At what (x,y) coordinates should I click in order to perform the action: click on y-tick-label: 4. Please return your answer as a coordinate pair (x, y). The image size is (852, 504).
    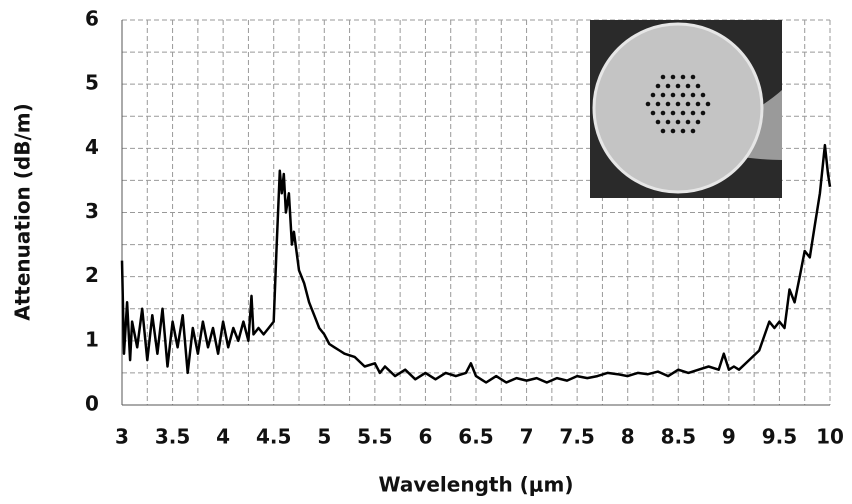
    Looking at the image, I should click on (92, 147).